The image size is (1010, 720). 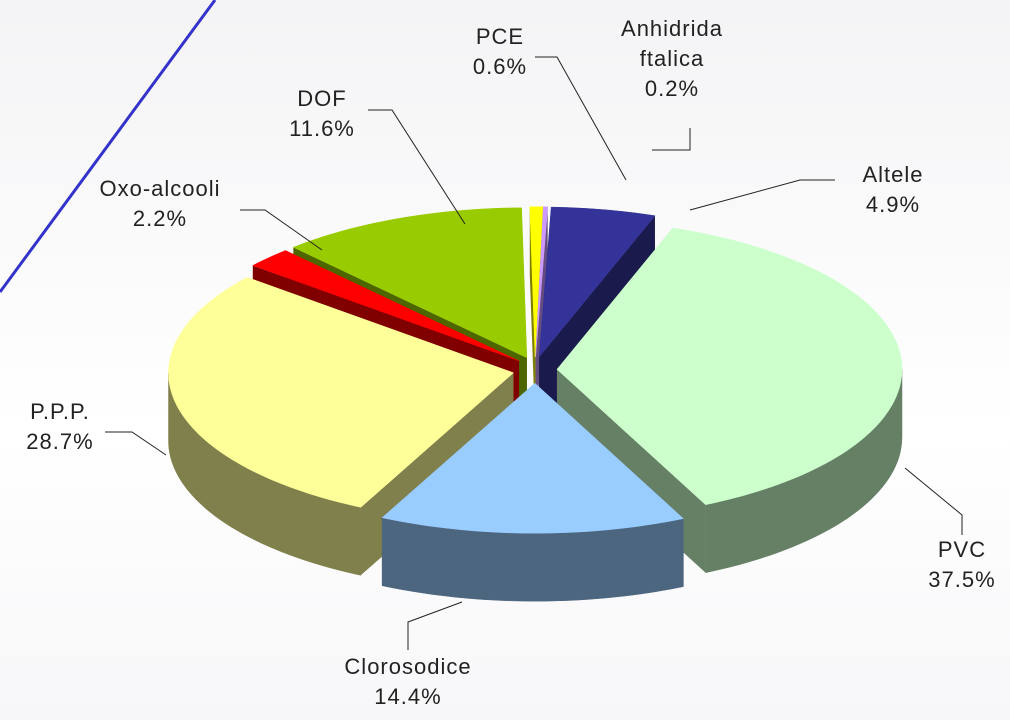 I want to click on value-label: 28.7%, so click(x=60, y=441).